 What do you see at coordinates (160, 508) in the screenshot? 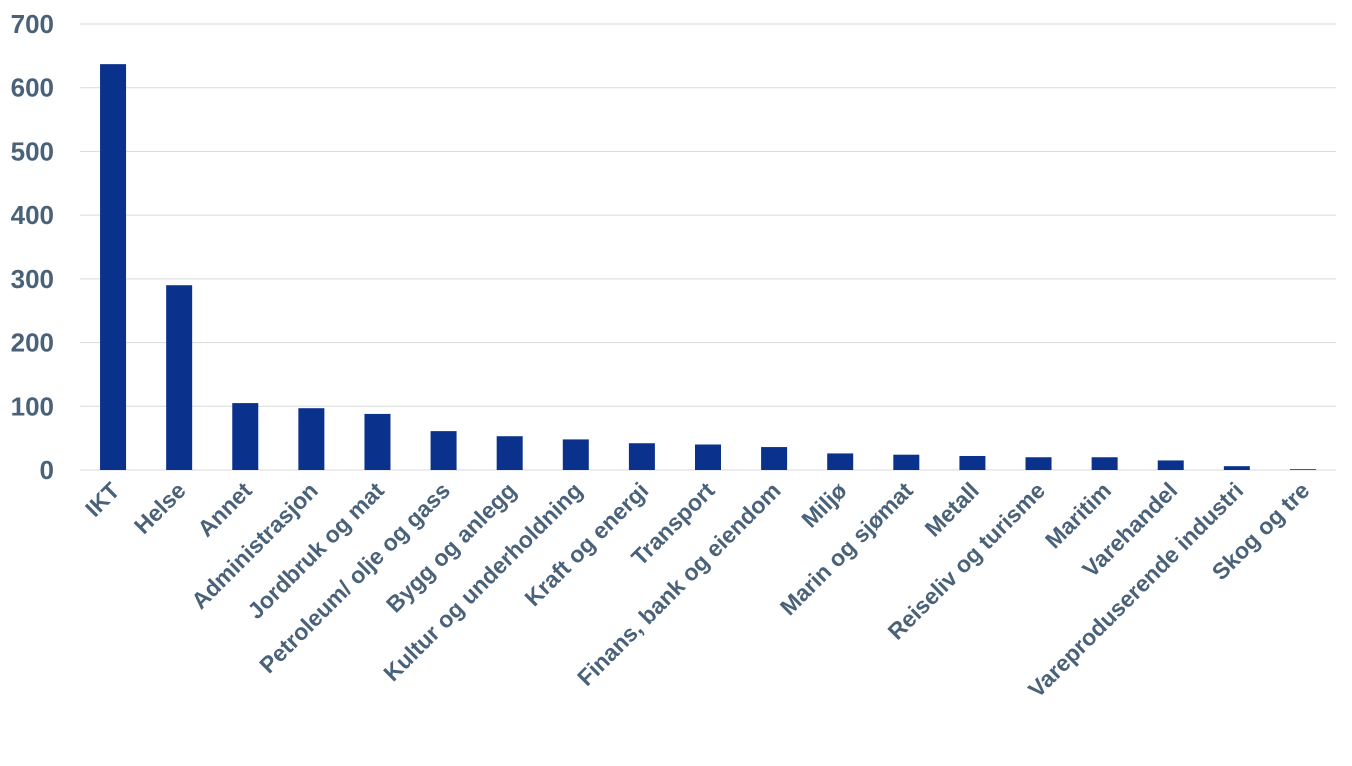
I see `x-tick-label: Helse` at bounding box center [160, 508].